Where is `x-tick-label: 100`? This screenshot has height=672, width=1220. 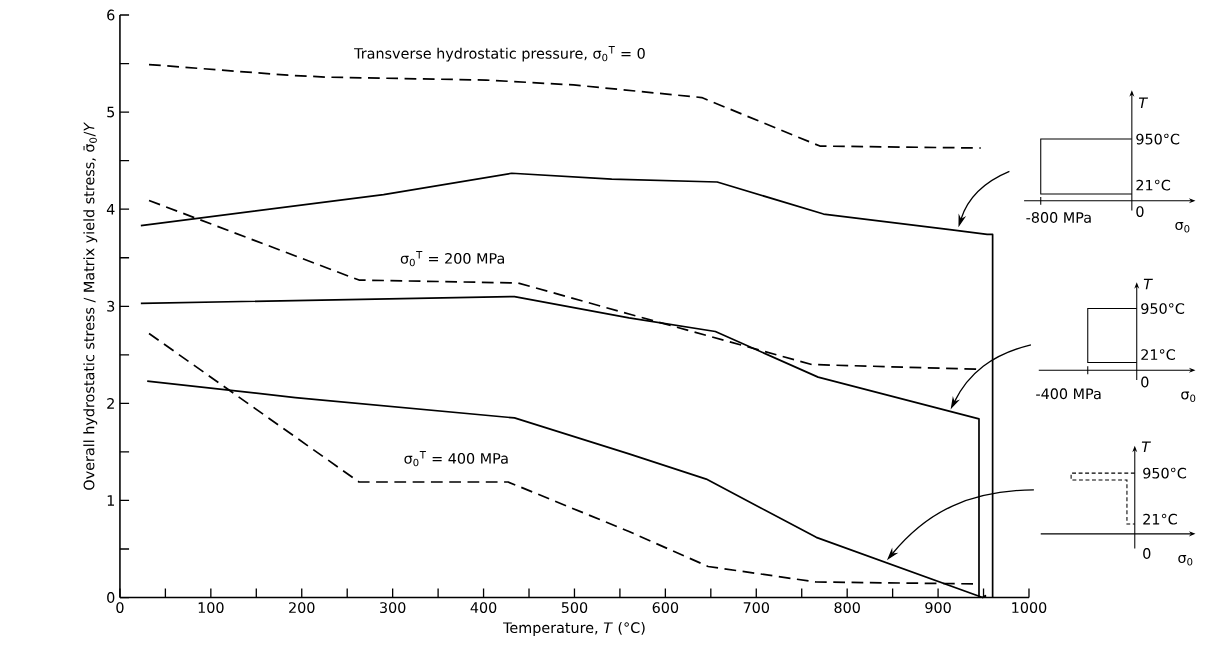 x-tick-label: 100 is located at coordinates (211, 608).